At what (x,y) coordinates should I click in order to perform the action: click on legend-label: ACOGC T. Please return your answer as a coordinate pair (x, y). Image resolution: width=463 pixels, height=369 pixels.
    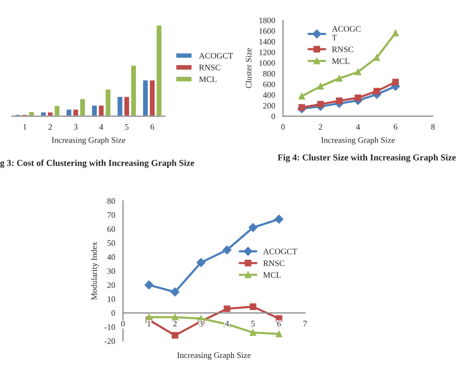
    Looking at the image, I should click on (346, 33).